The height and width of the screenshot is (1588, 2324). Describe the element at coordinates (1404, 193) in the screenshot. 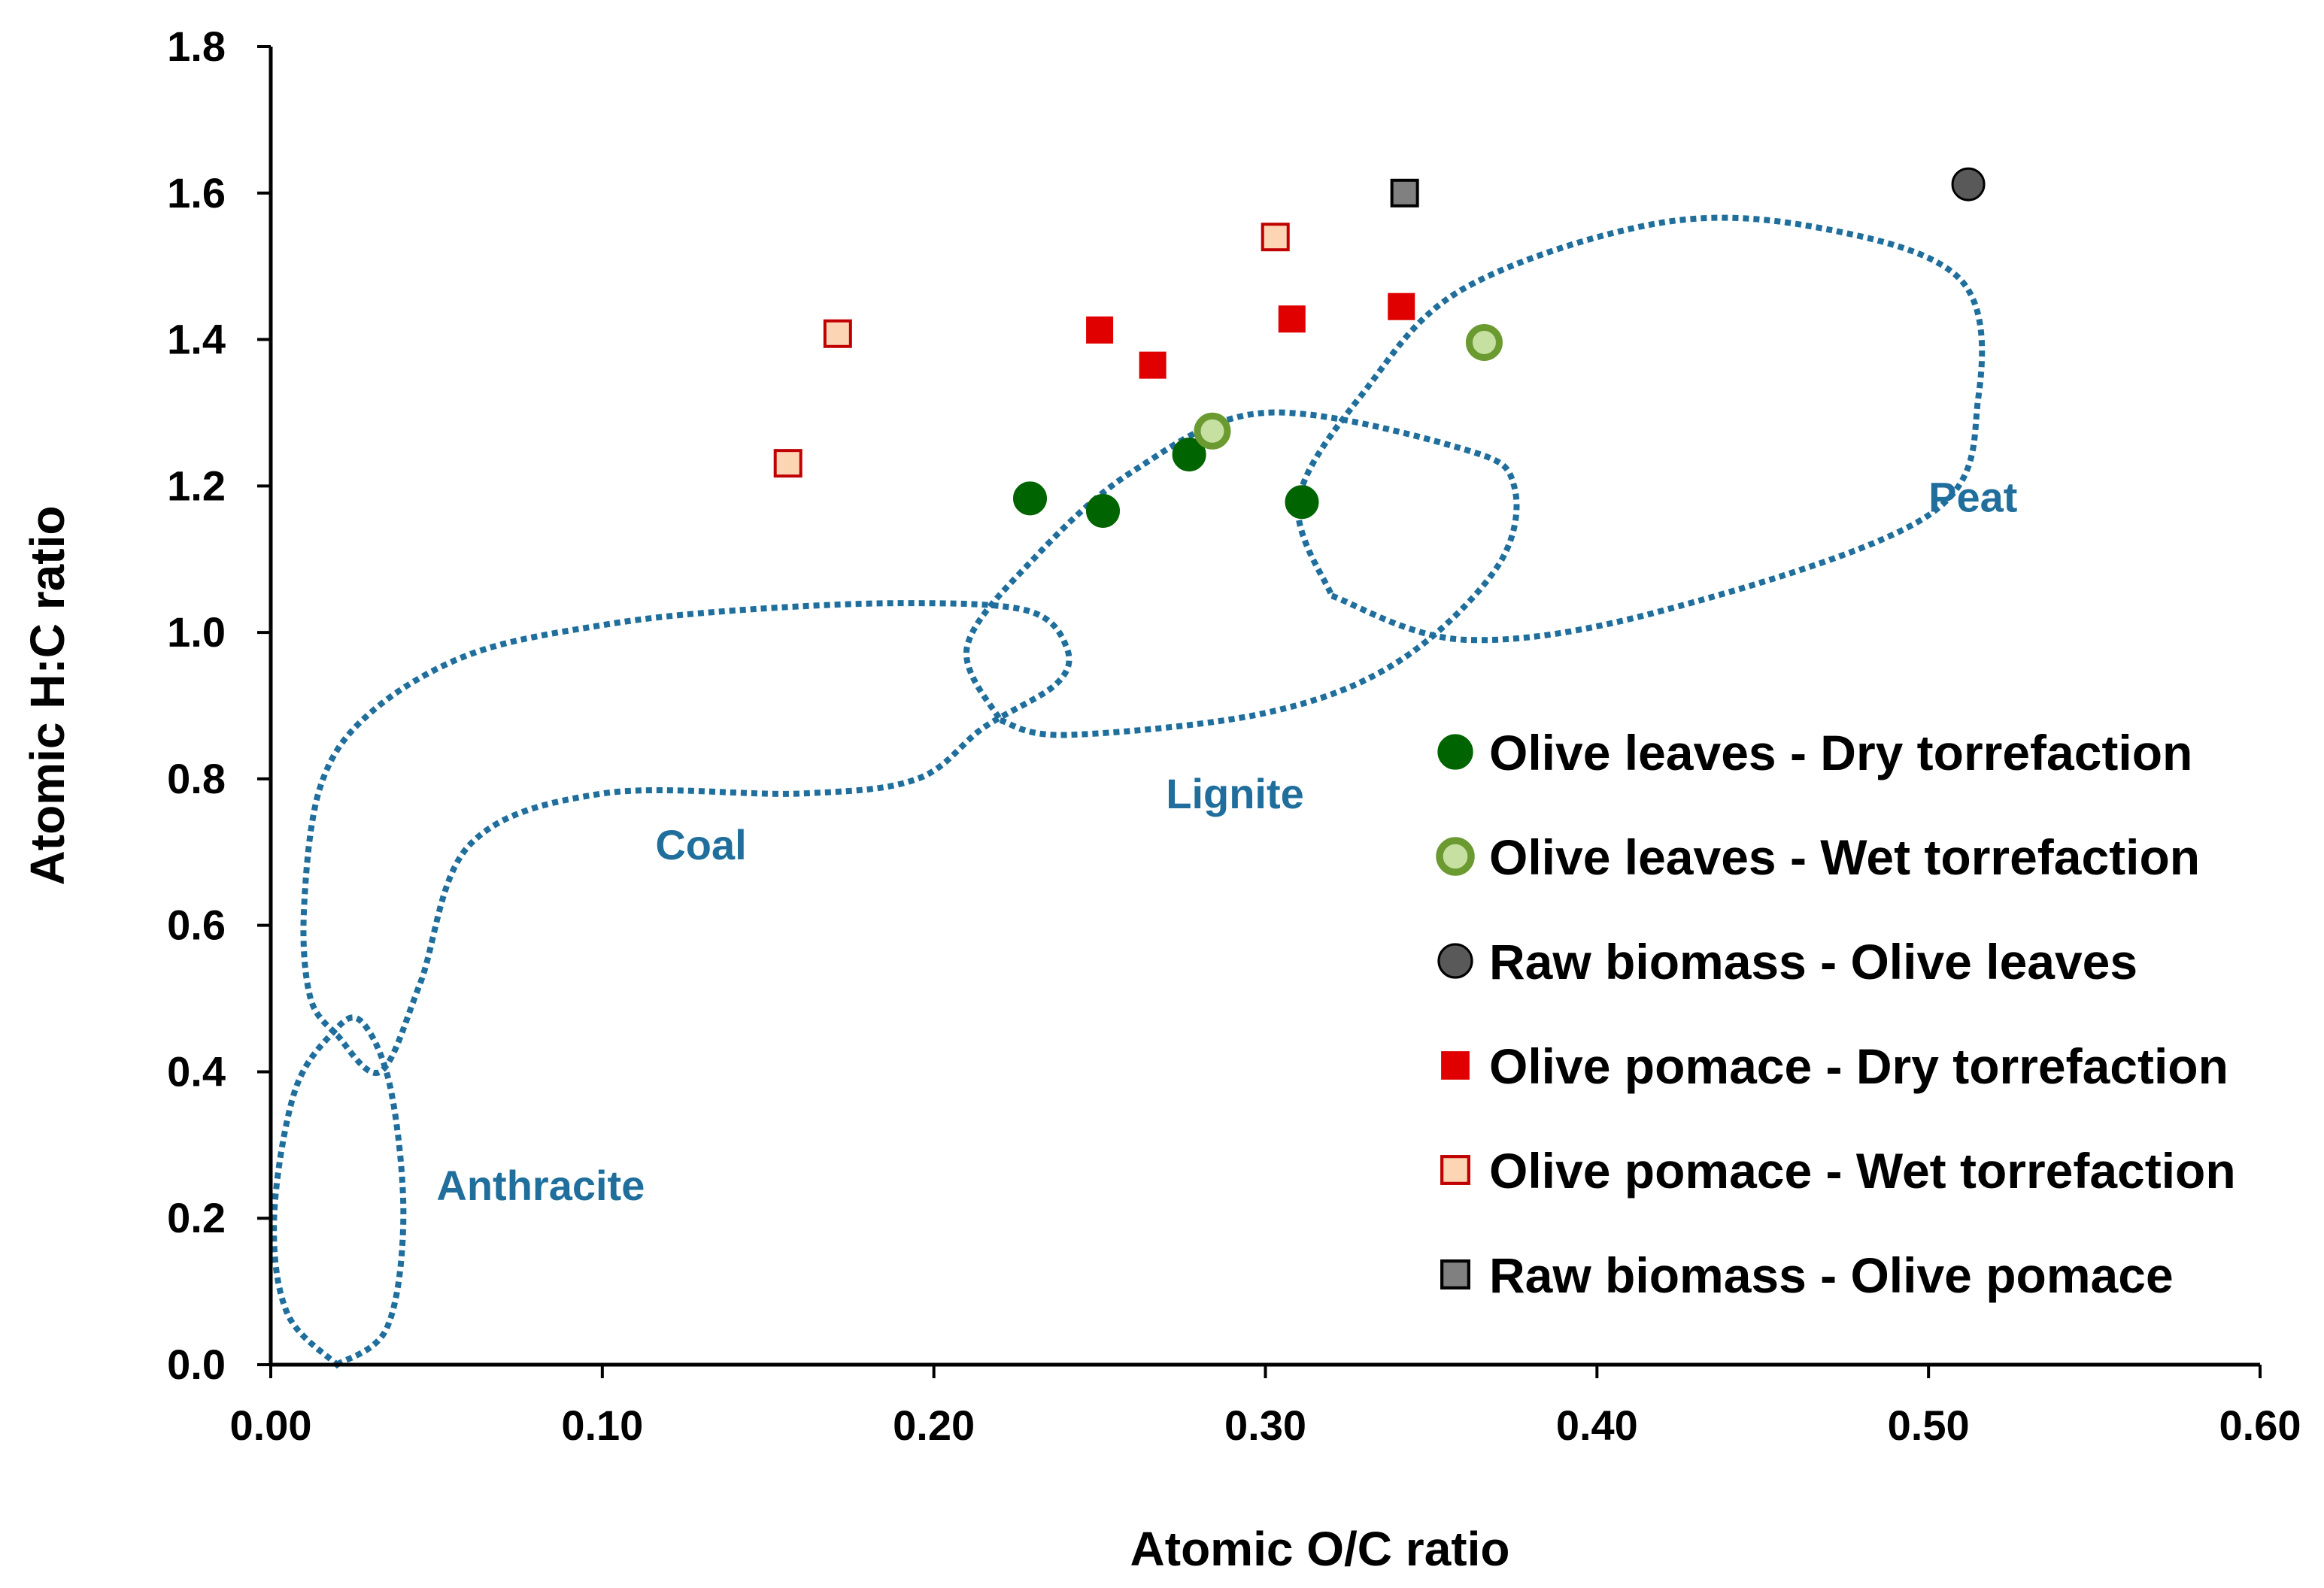

I see `data-point-raw-biomass-olive-pomace` at that location.